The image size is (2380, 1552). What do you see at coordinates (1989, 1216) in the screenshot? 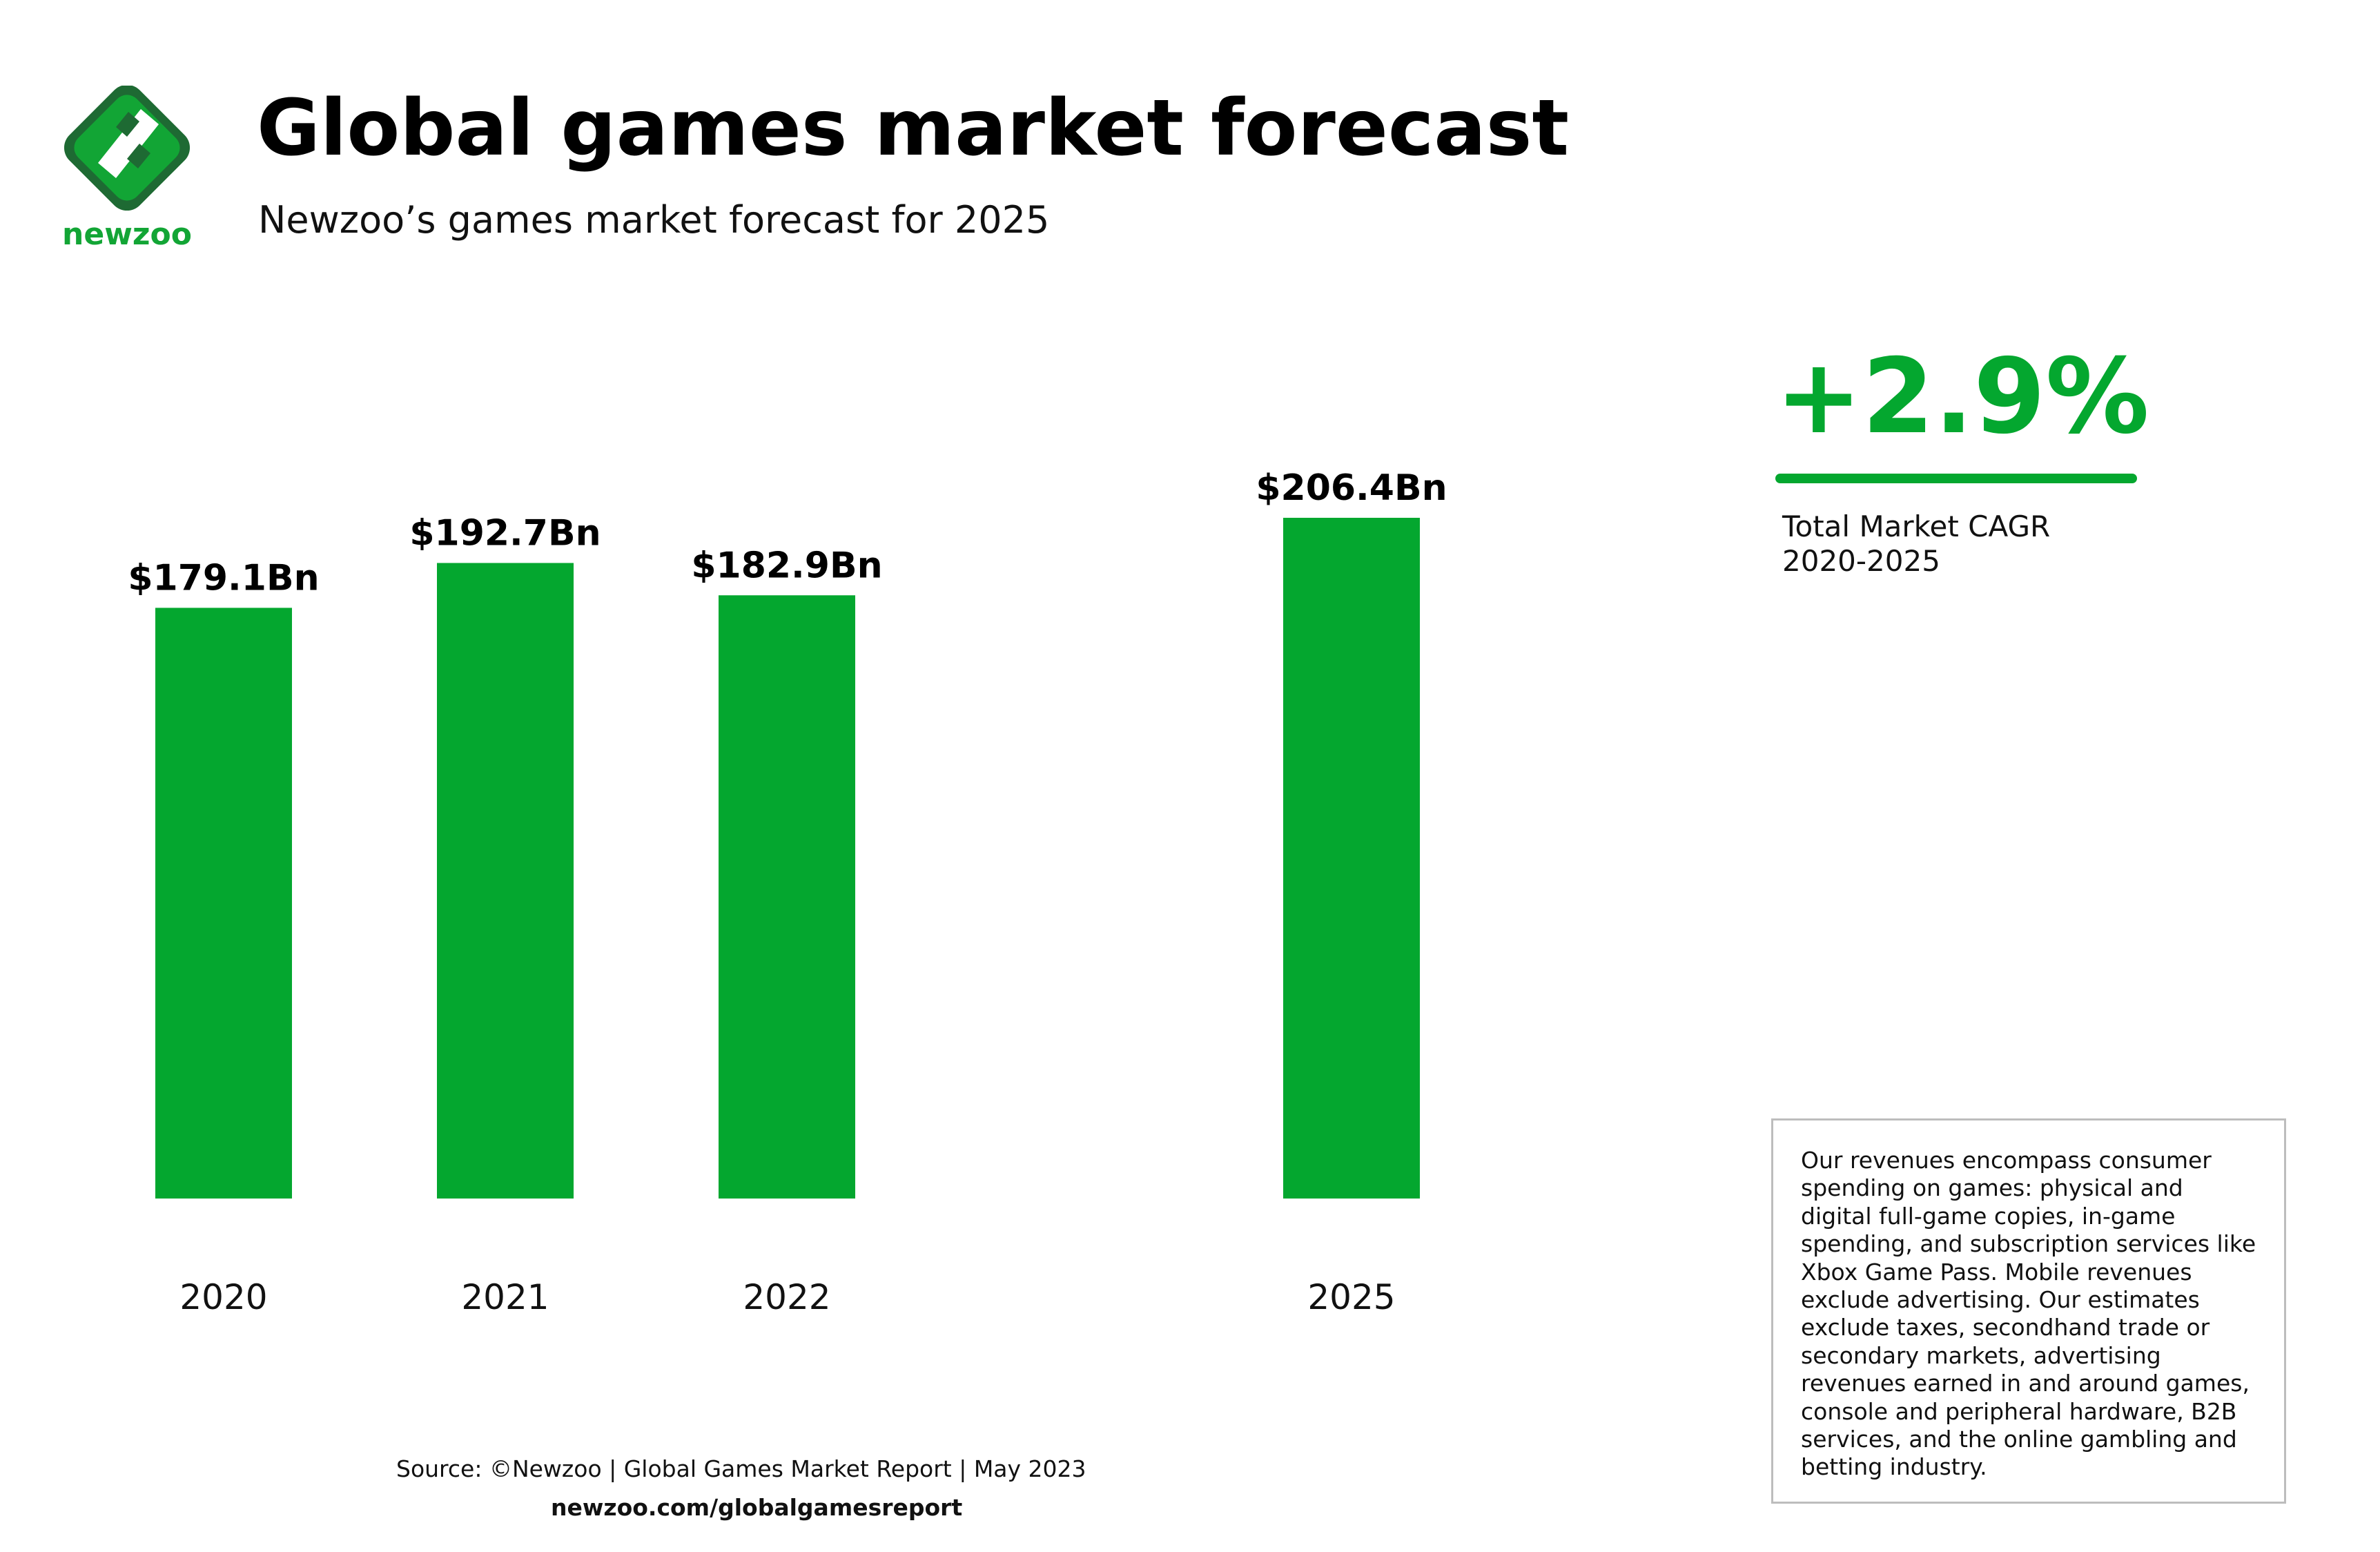
I see `note-line: digital full-game copies, in-game` at bounding box center [1989, 1216].